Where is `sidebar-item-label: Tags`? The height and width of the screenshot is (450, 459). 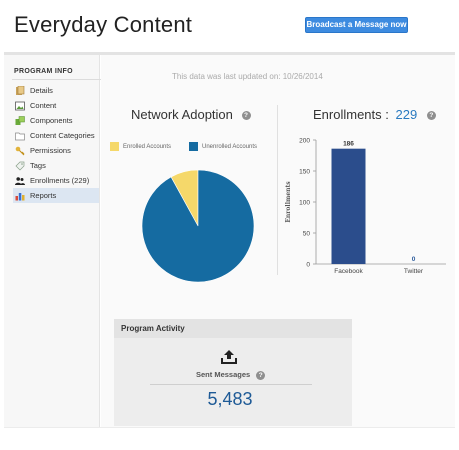 sidebar-item-label: Tags is located at coordinates (38, 165).